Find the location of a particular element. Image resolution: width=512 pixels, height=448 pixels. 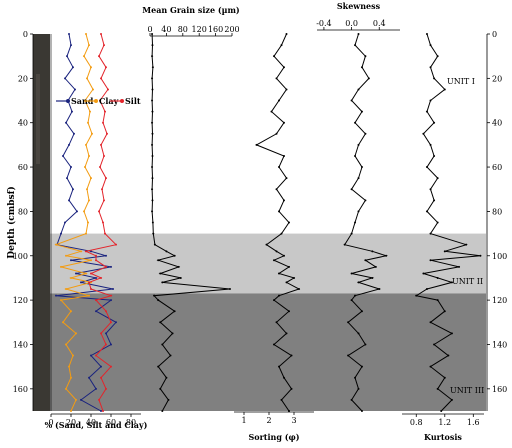

mean-grain-size-line is located at coordinates (190, 222).